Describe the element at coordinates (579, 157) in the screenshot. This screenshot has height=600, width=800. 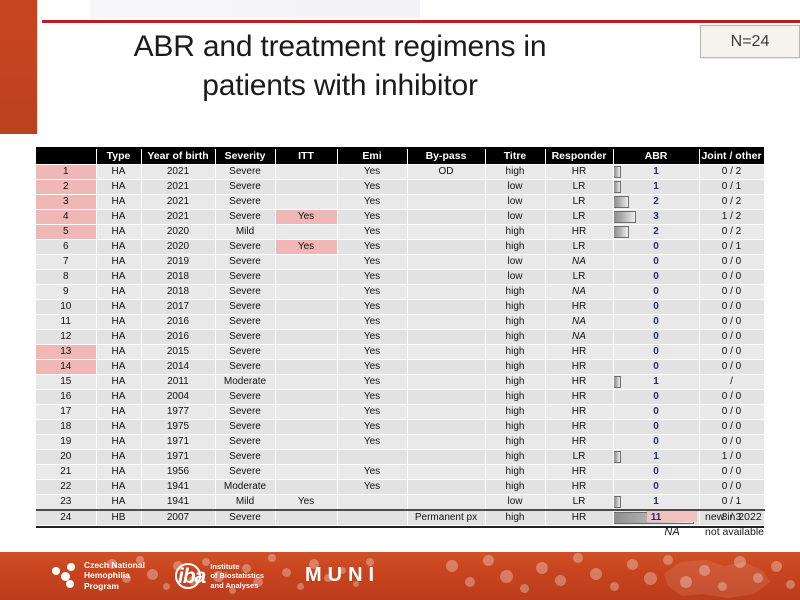
I see `col-head-responder: Responder` at that location.